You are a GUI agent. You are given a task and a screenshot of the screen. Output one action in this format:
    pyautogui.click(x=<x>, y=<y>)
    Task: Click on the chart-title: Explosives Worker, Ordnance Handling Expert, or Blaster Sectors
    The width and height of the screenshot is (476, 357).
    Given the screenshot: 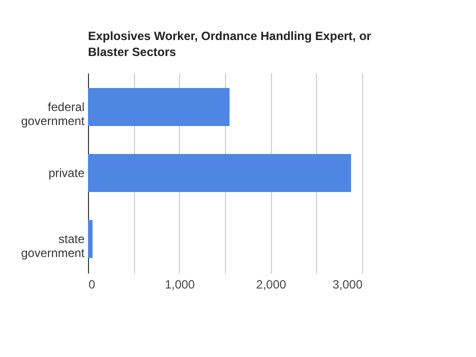 What is the action you would take?
    pyautogui.click(x=230, y=44)
    